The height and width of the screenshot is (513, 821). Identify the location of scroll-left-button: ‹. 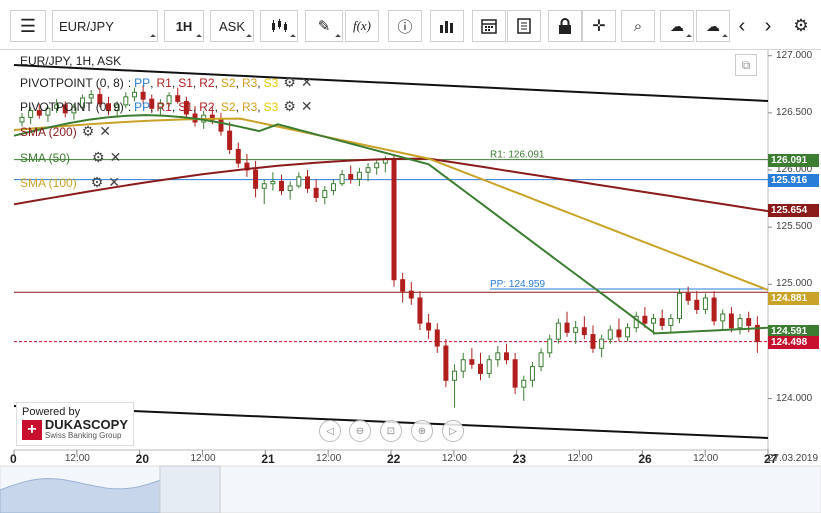
(742, 26).